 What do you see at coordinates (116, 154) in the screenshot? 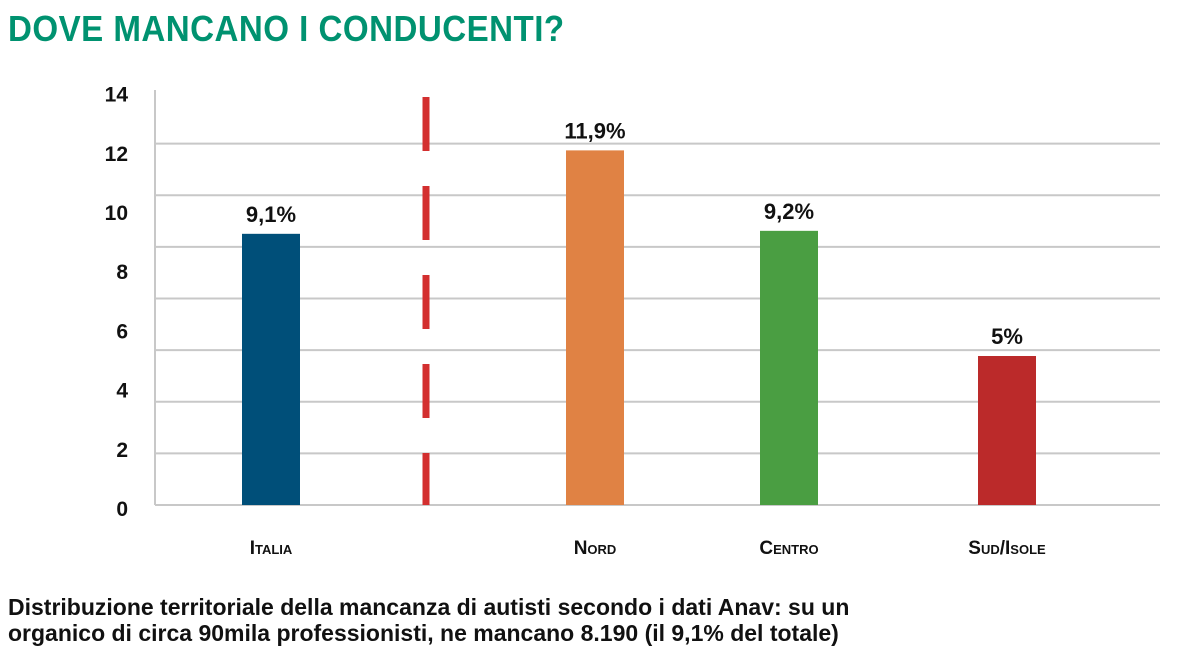
I see `y-tick-label: 12` at bounding box center [116, 154].